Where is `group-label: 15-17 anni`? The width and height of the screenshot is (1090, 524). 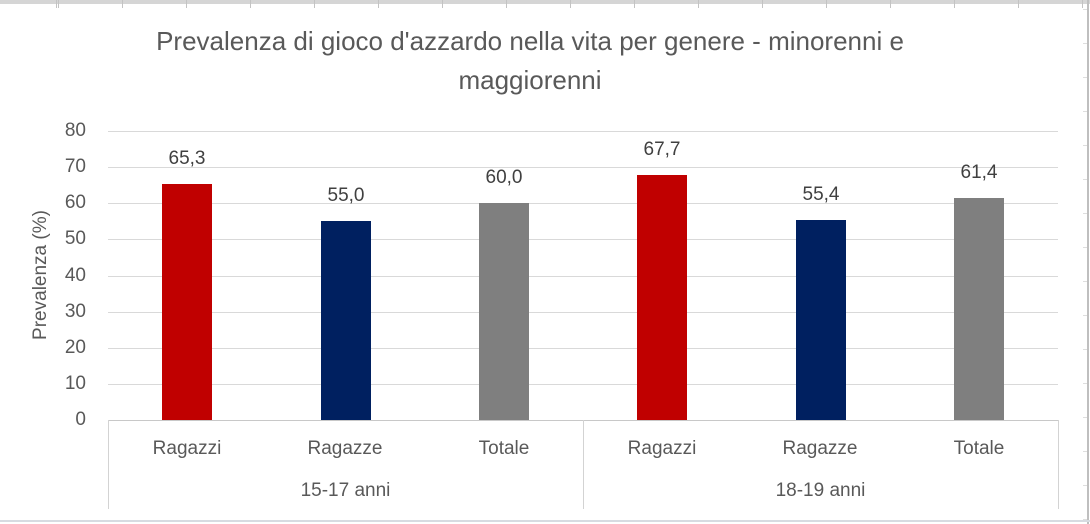
group-label: 15-17 anni is located at coordinates (345, 490).